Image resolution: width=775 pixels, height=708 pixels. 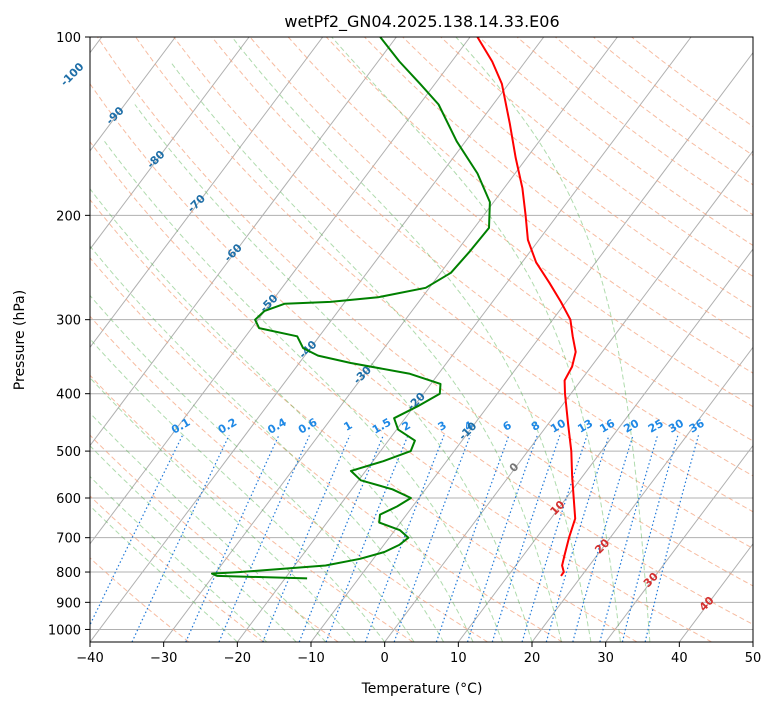 What do you see at coordinates (458, 658) in the screenshot?
I see `x-tick-label: 10` at bounding box center [458, 658].